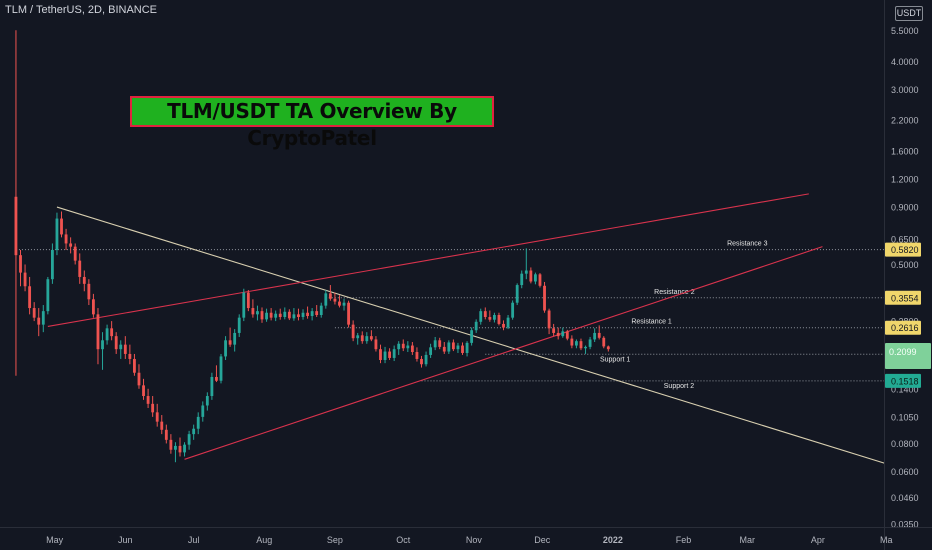 This screenshot has width=932, height=550. What do you see at coordinates (818, 540) in the screenshot?
I see `time-tick-label: Apr` at bounding box center [818, 540].